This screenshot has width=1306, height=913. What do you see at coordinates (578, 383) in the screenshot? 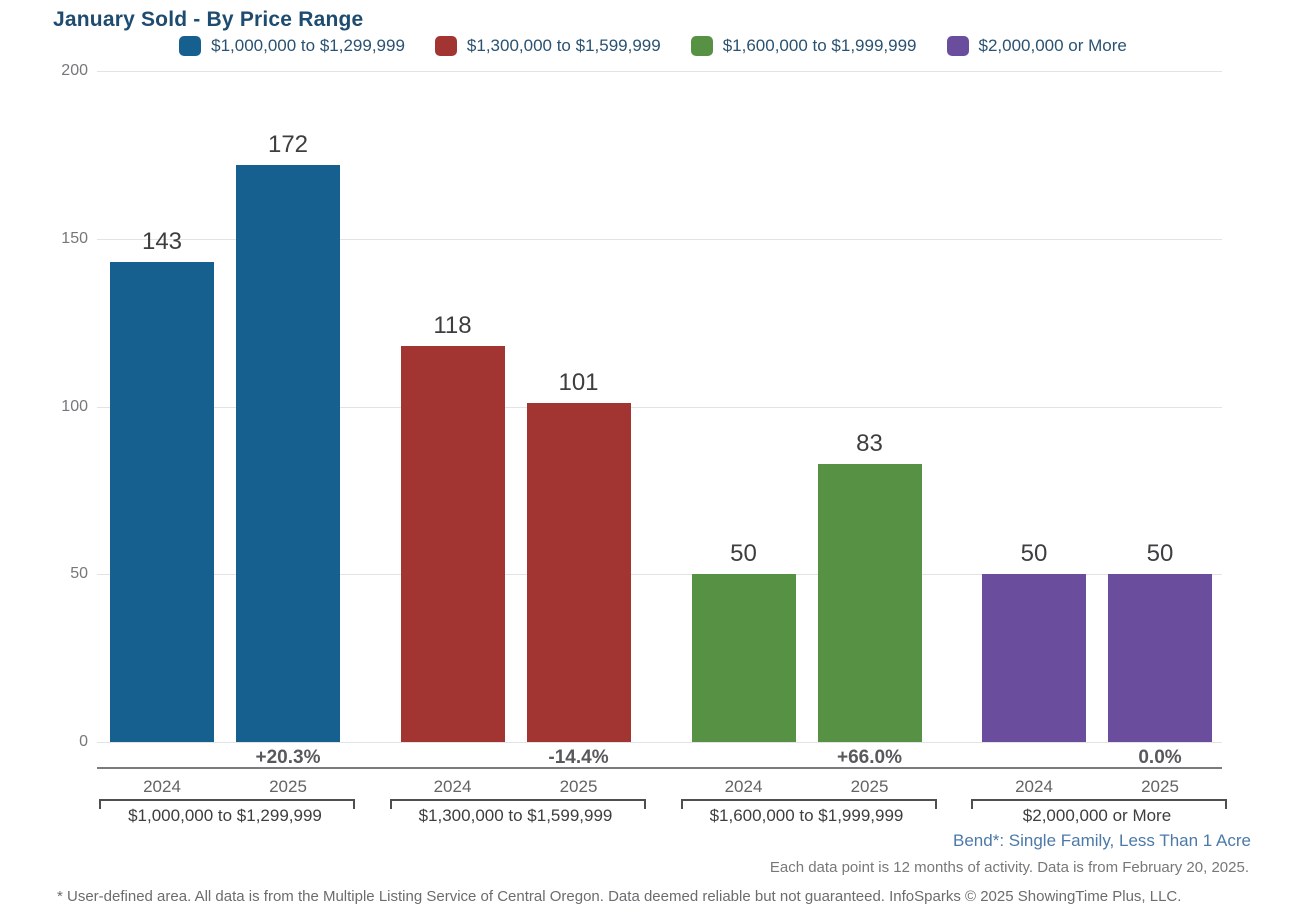
I see `bar-value-label: 101` at bounding box center [578, 383].